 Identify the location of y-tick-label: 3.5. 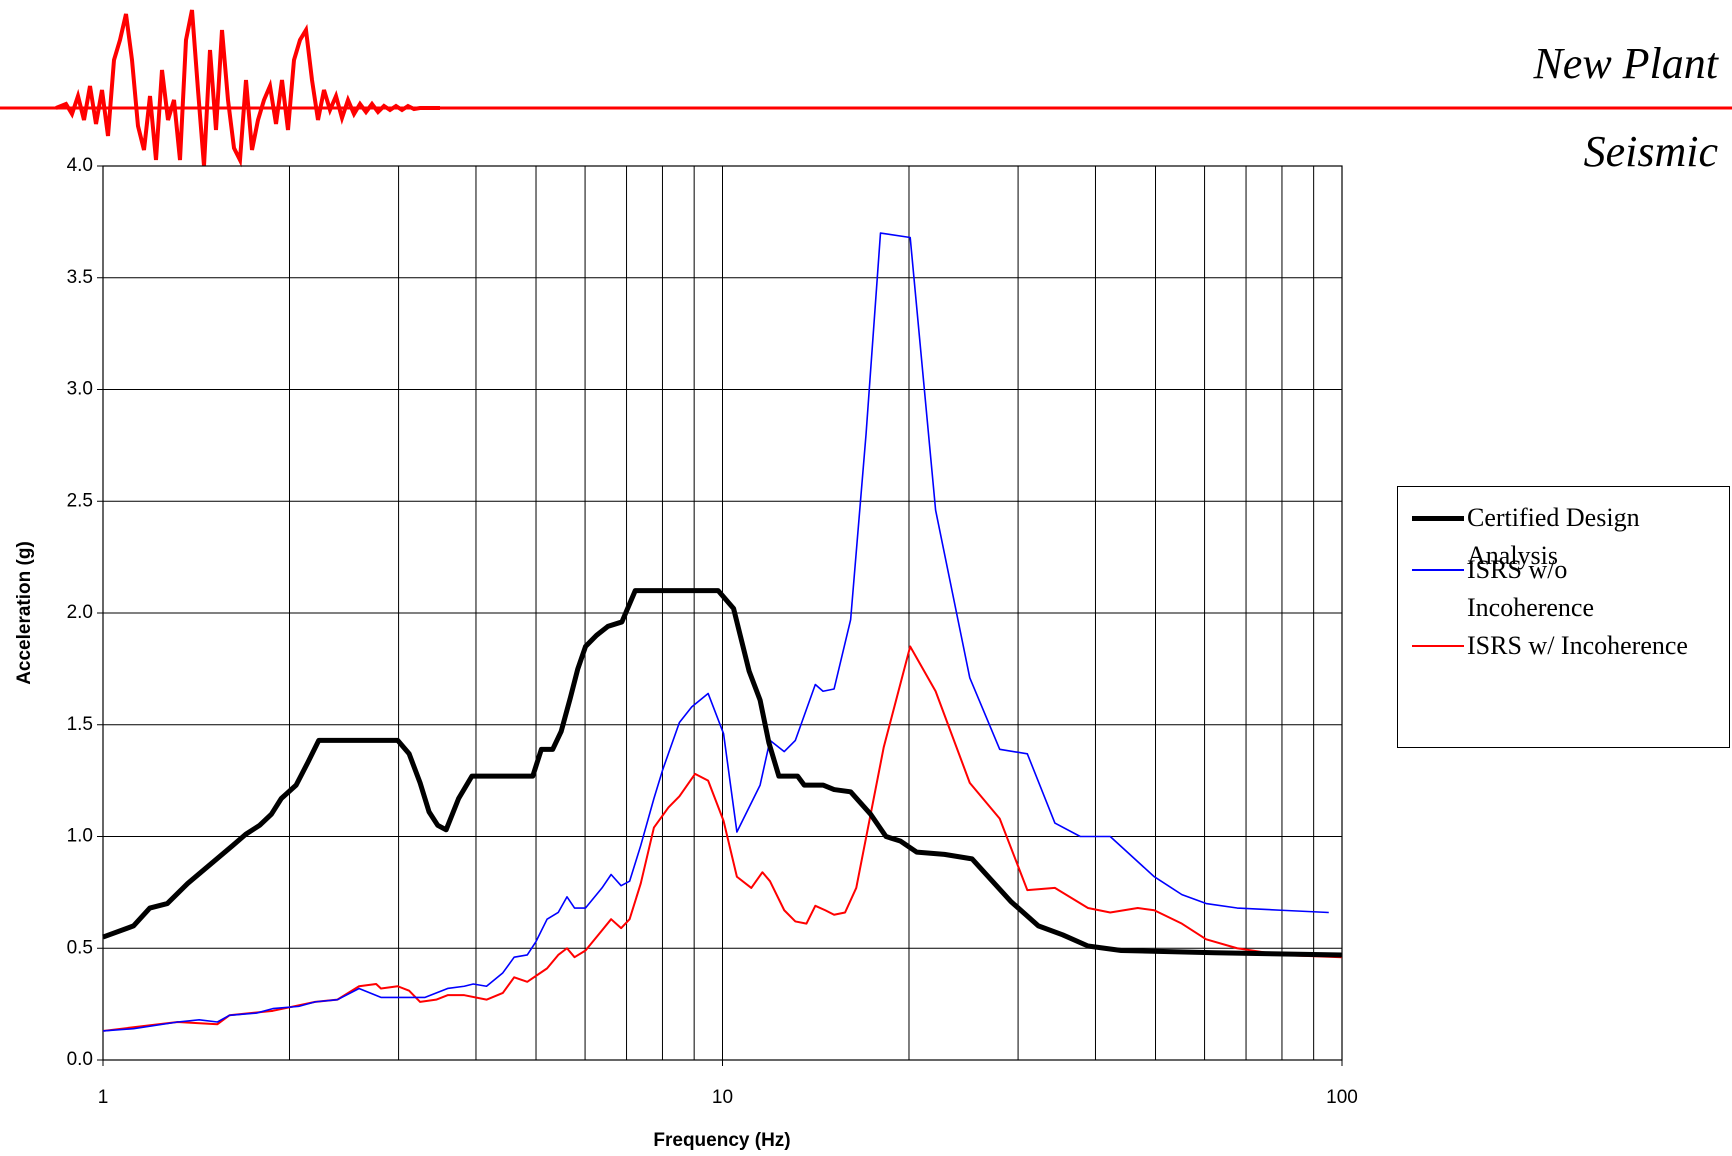
(80, 277).